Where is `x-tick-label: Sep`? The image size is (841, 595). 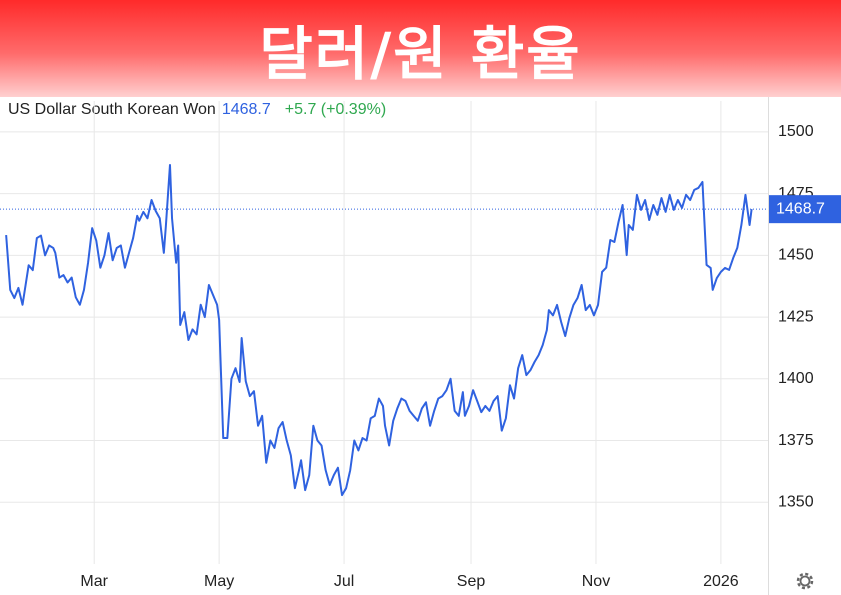 x-tick-label: Sep is located at coordinates (471, 581).